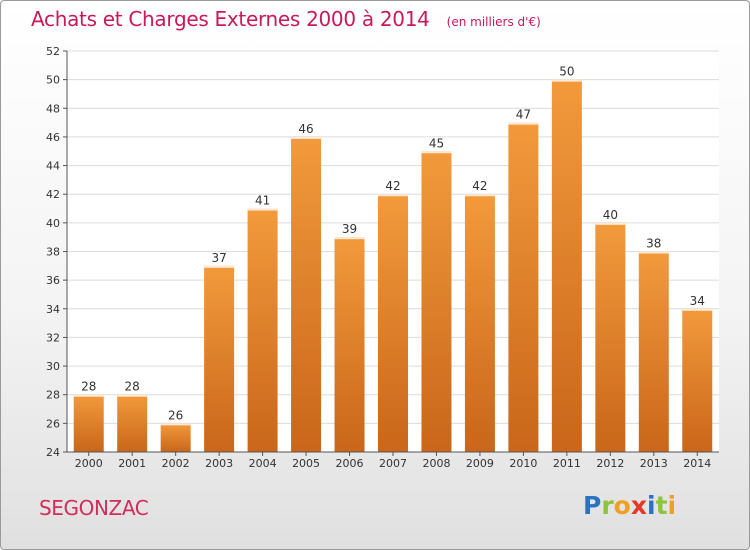  What do you see at coordinates (89, 463) in the screenshot?
I see `x-tick-label-2000: 2000` at bounding box center [89, 463].